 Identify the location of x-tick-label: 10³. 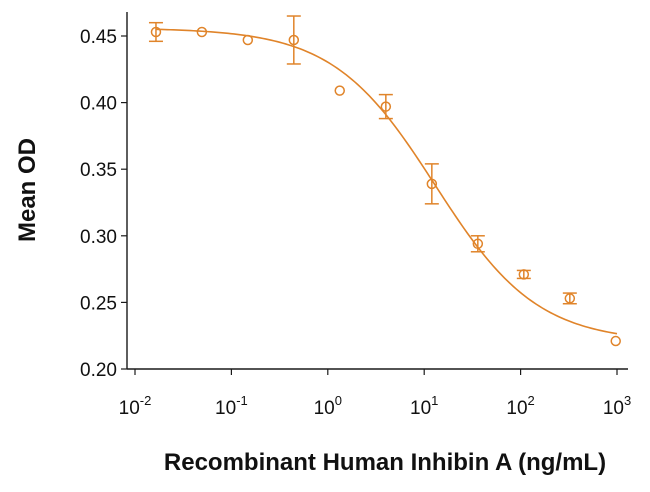
(617, 406).